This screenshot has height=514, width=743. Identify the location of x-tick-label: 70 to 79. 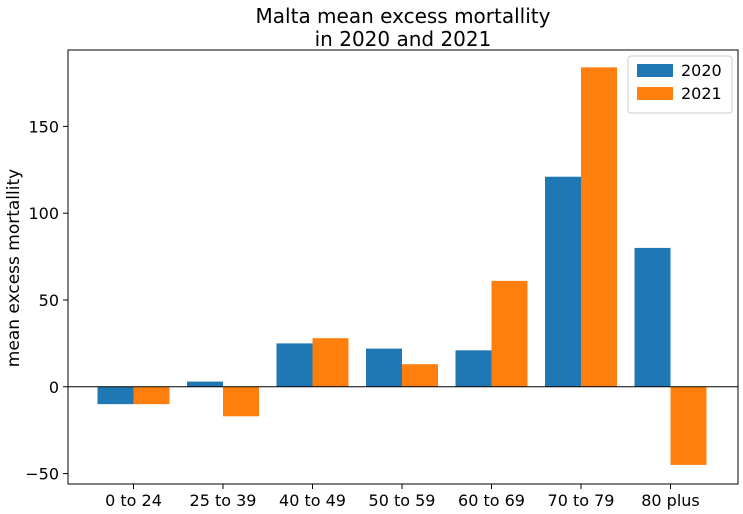
(581, 500).